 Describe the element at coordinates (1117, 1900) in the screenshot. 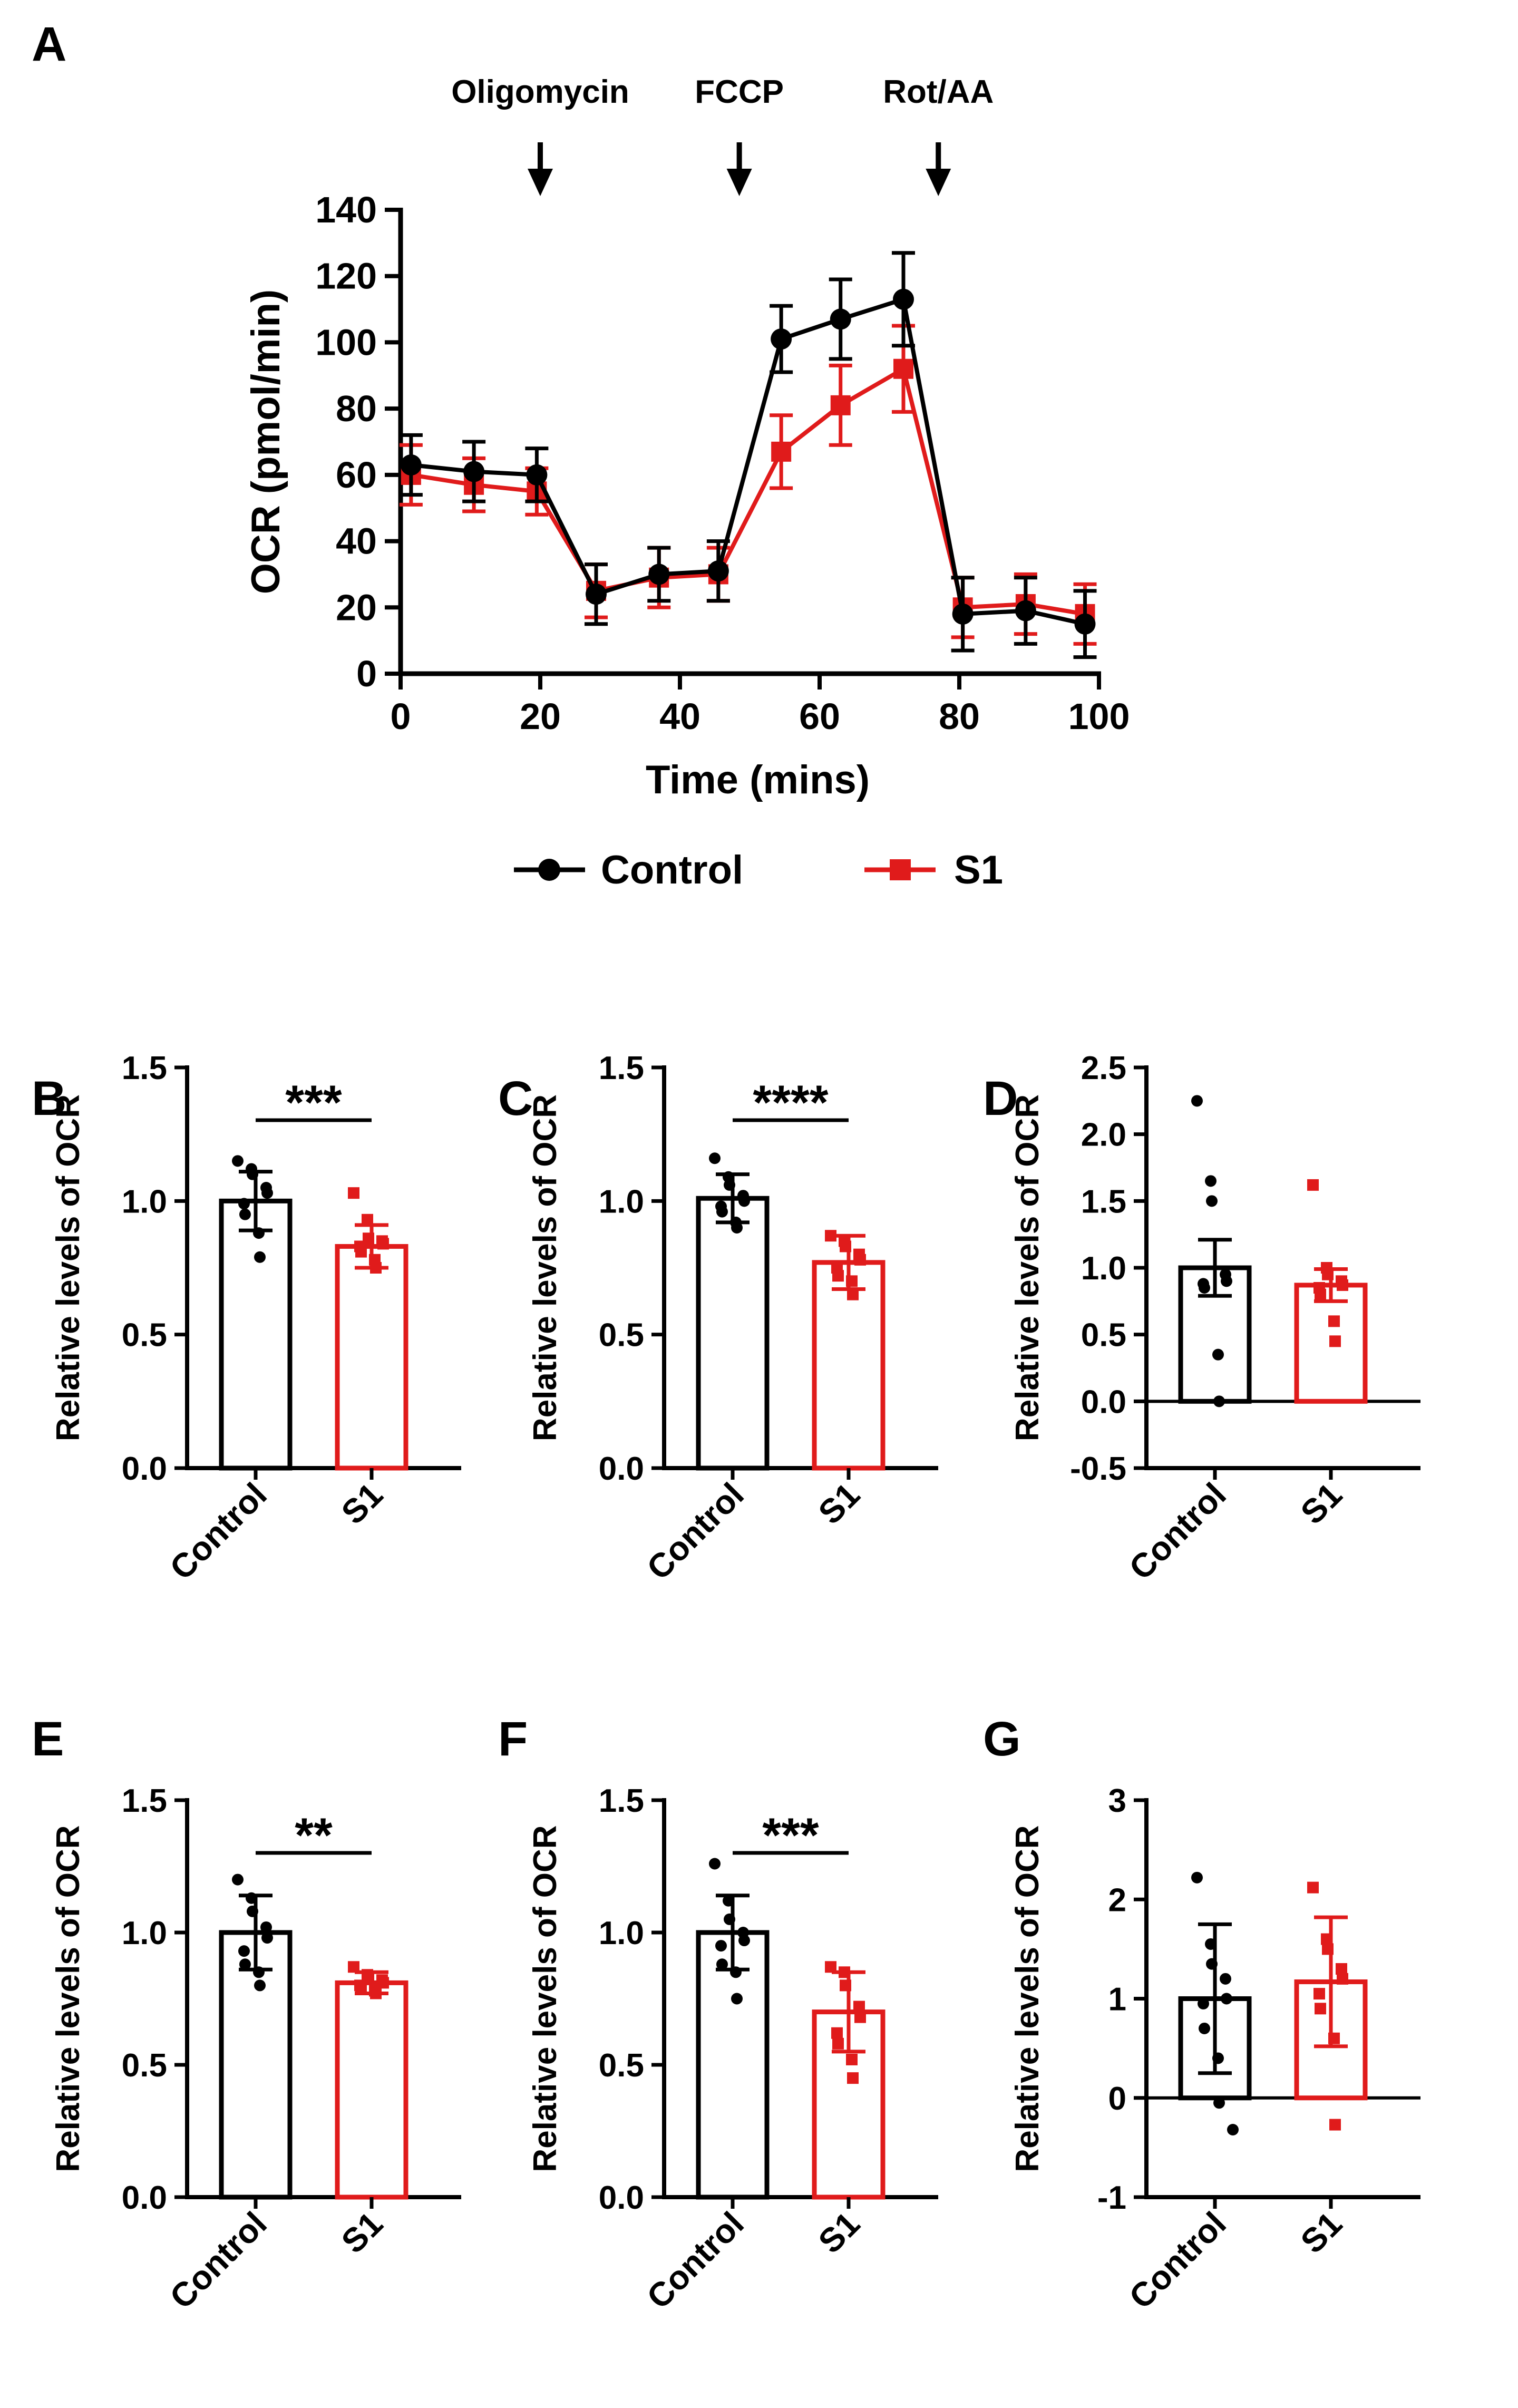

I see `y-tick-label: 2` at that location.